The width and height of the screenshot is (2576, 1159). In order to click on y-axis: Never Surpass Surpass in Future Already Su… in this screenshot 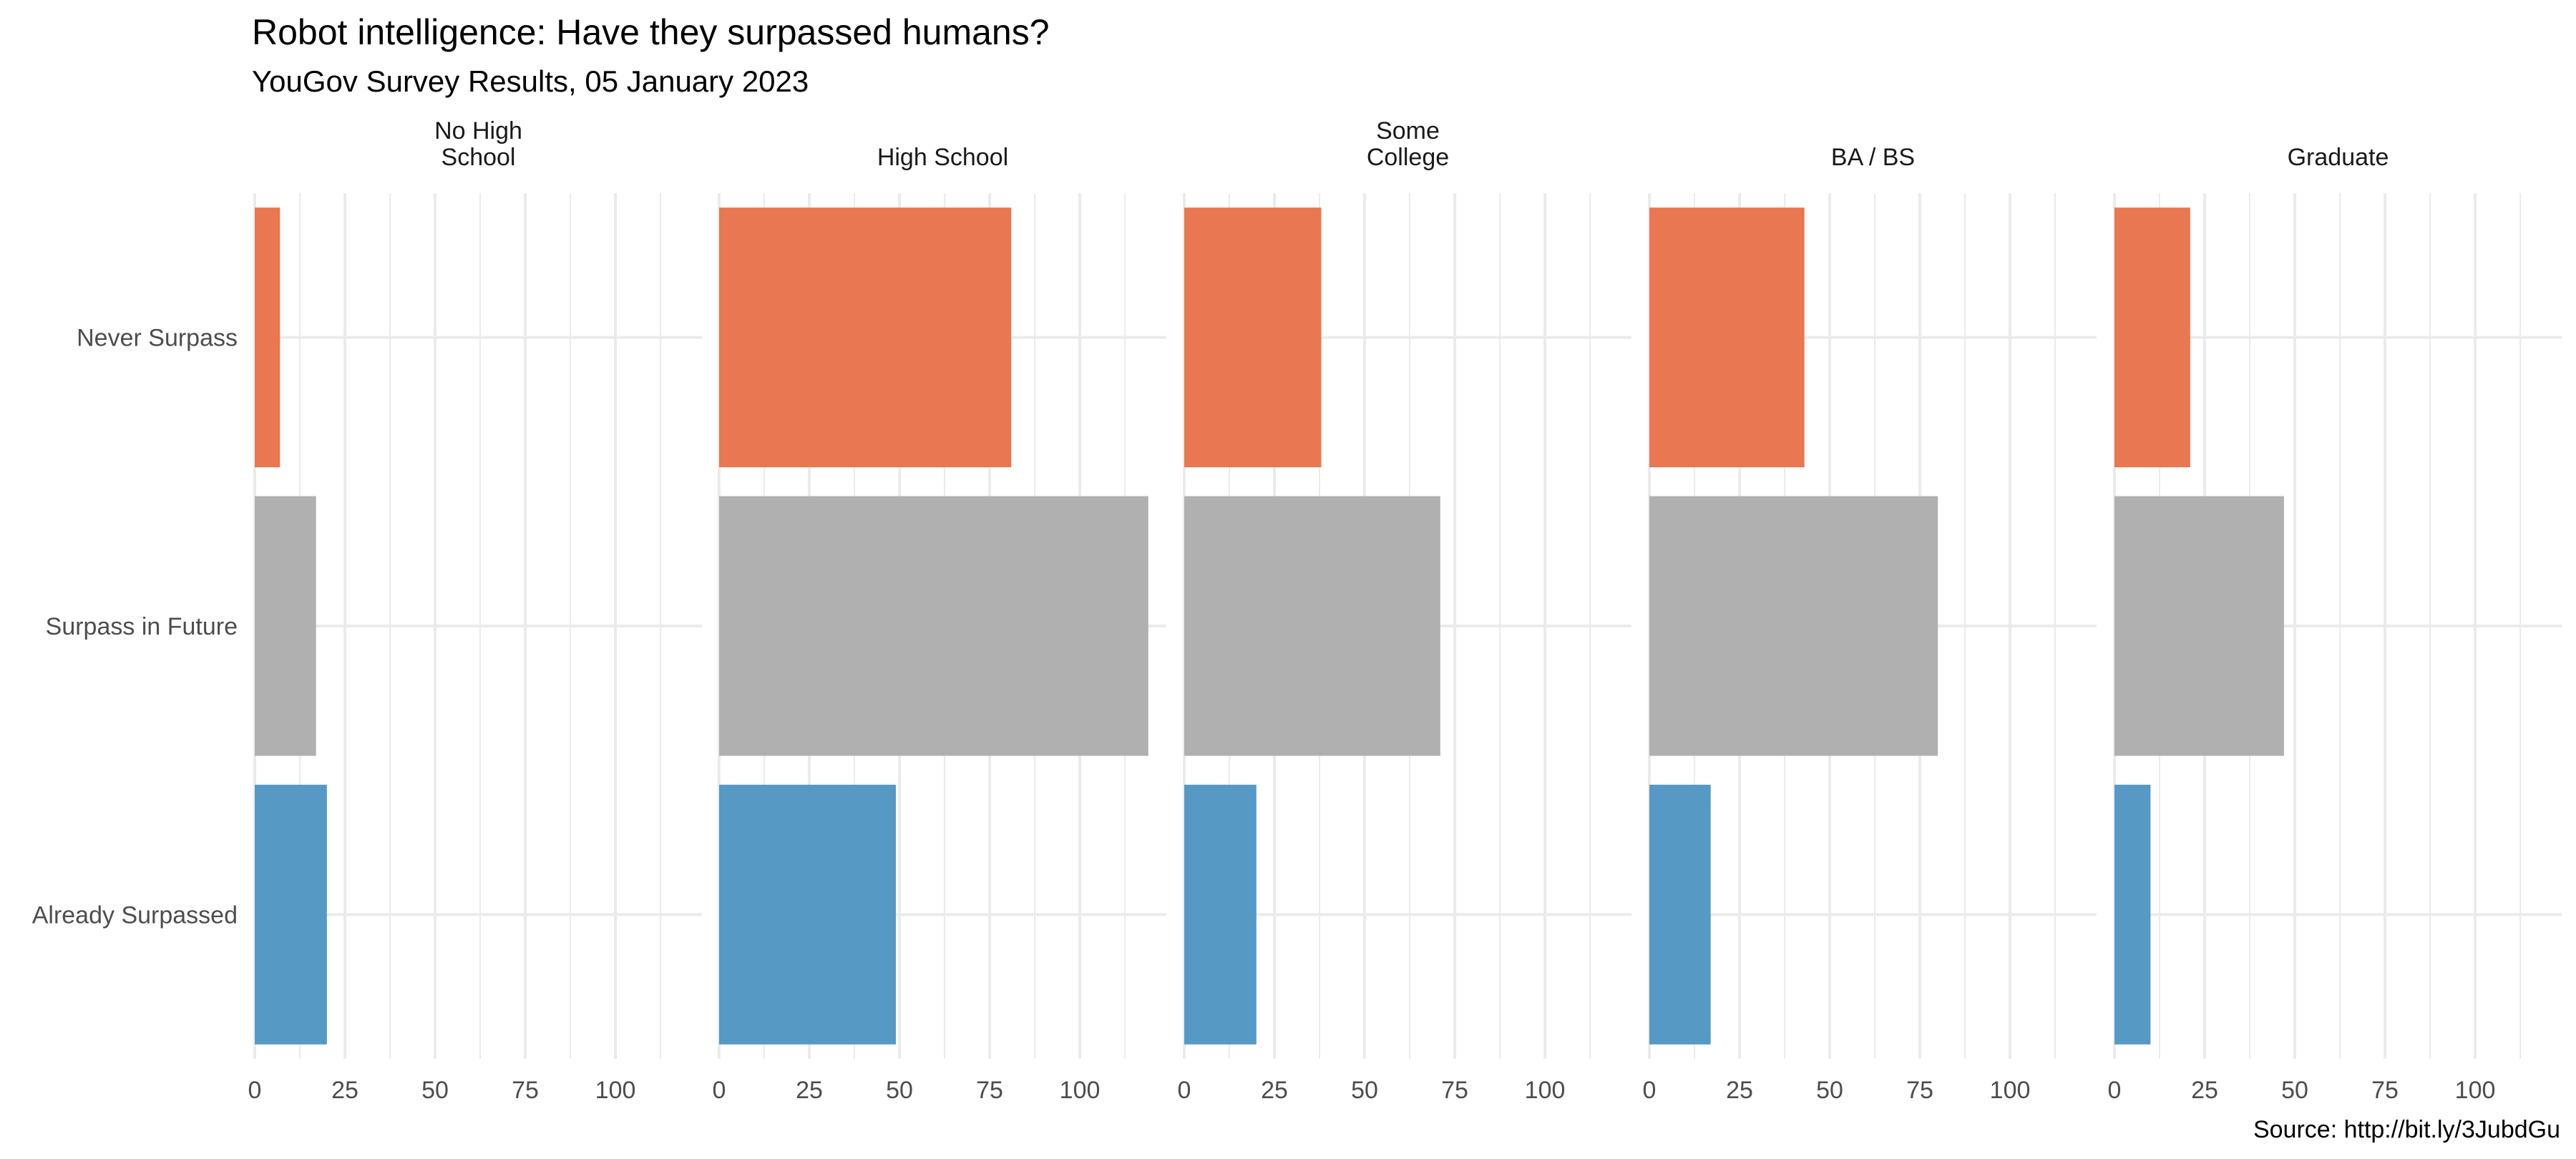, I will do `click(135, 627)`.